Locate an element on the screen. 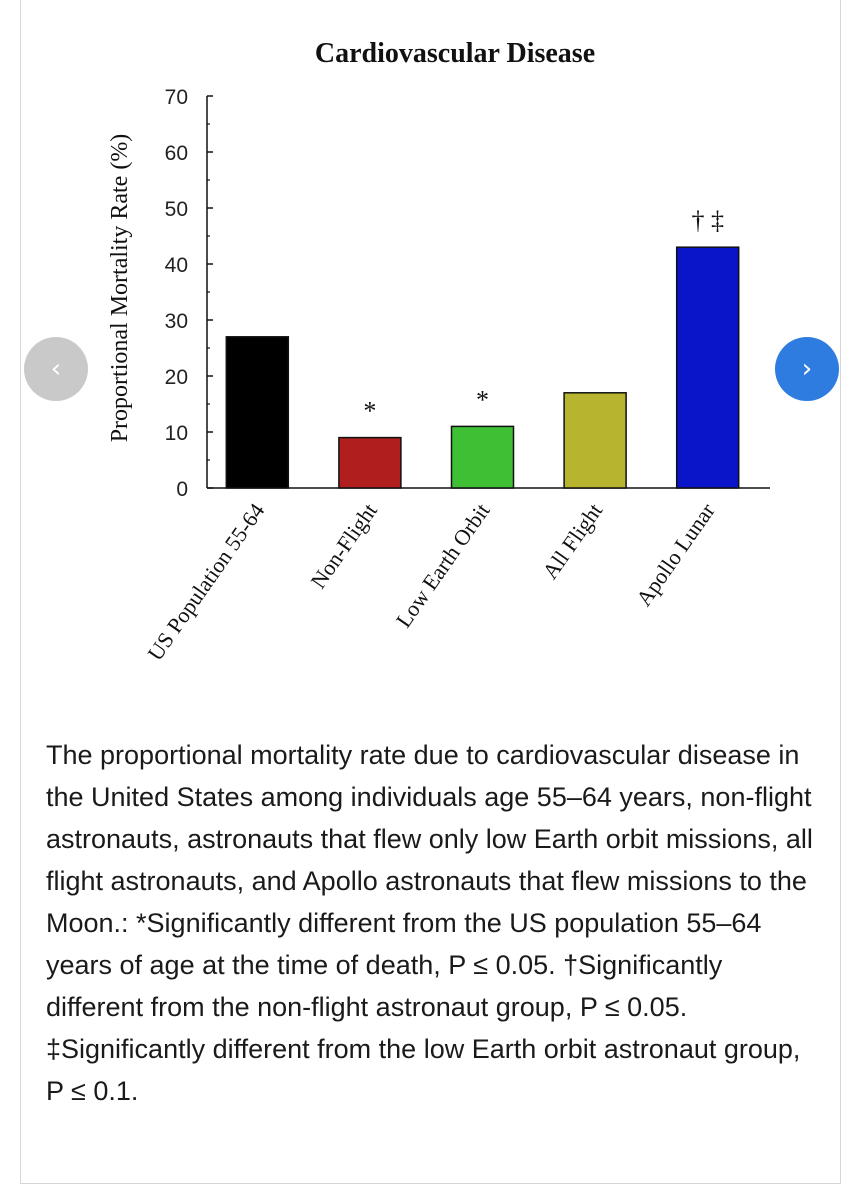  y-tick-label: 40 is located at coordinates (176, 265).